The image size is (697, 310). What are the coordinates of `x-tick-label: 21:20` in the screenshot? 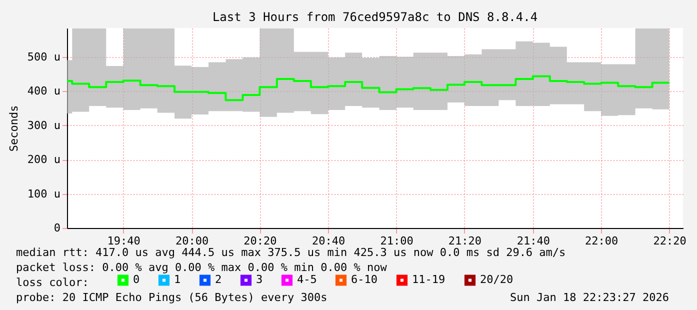 It's located at (465, 241).